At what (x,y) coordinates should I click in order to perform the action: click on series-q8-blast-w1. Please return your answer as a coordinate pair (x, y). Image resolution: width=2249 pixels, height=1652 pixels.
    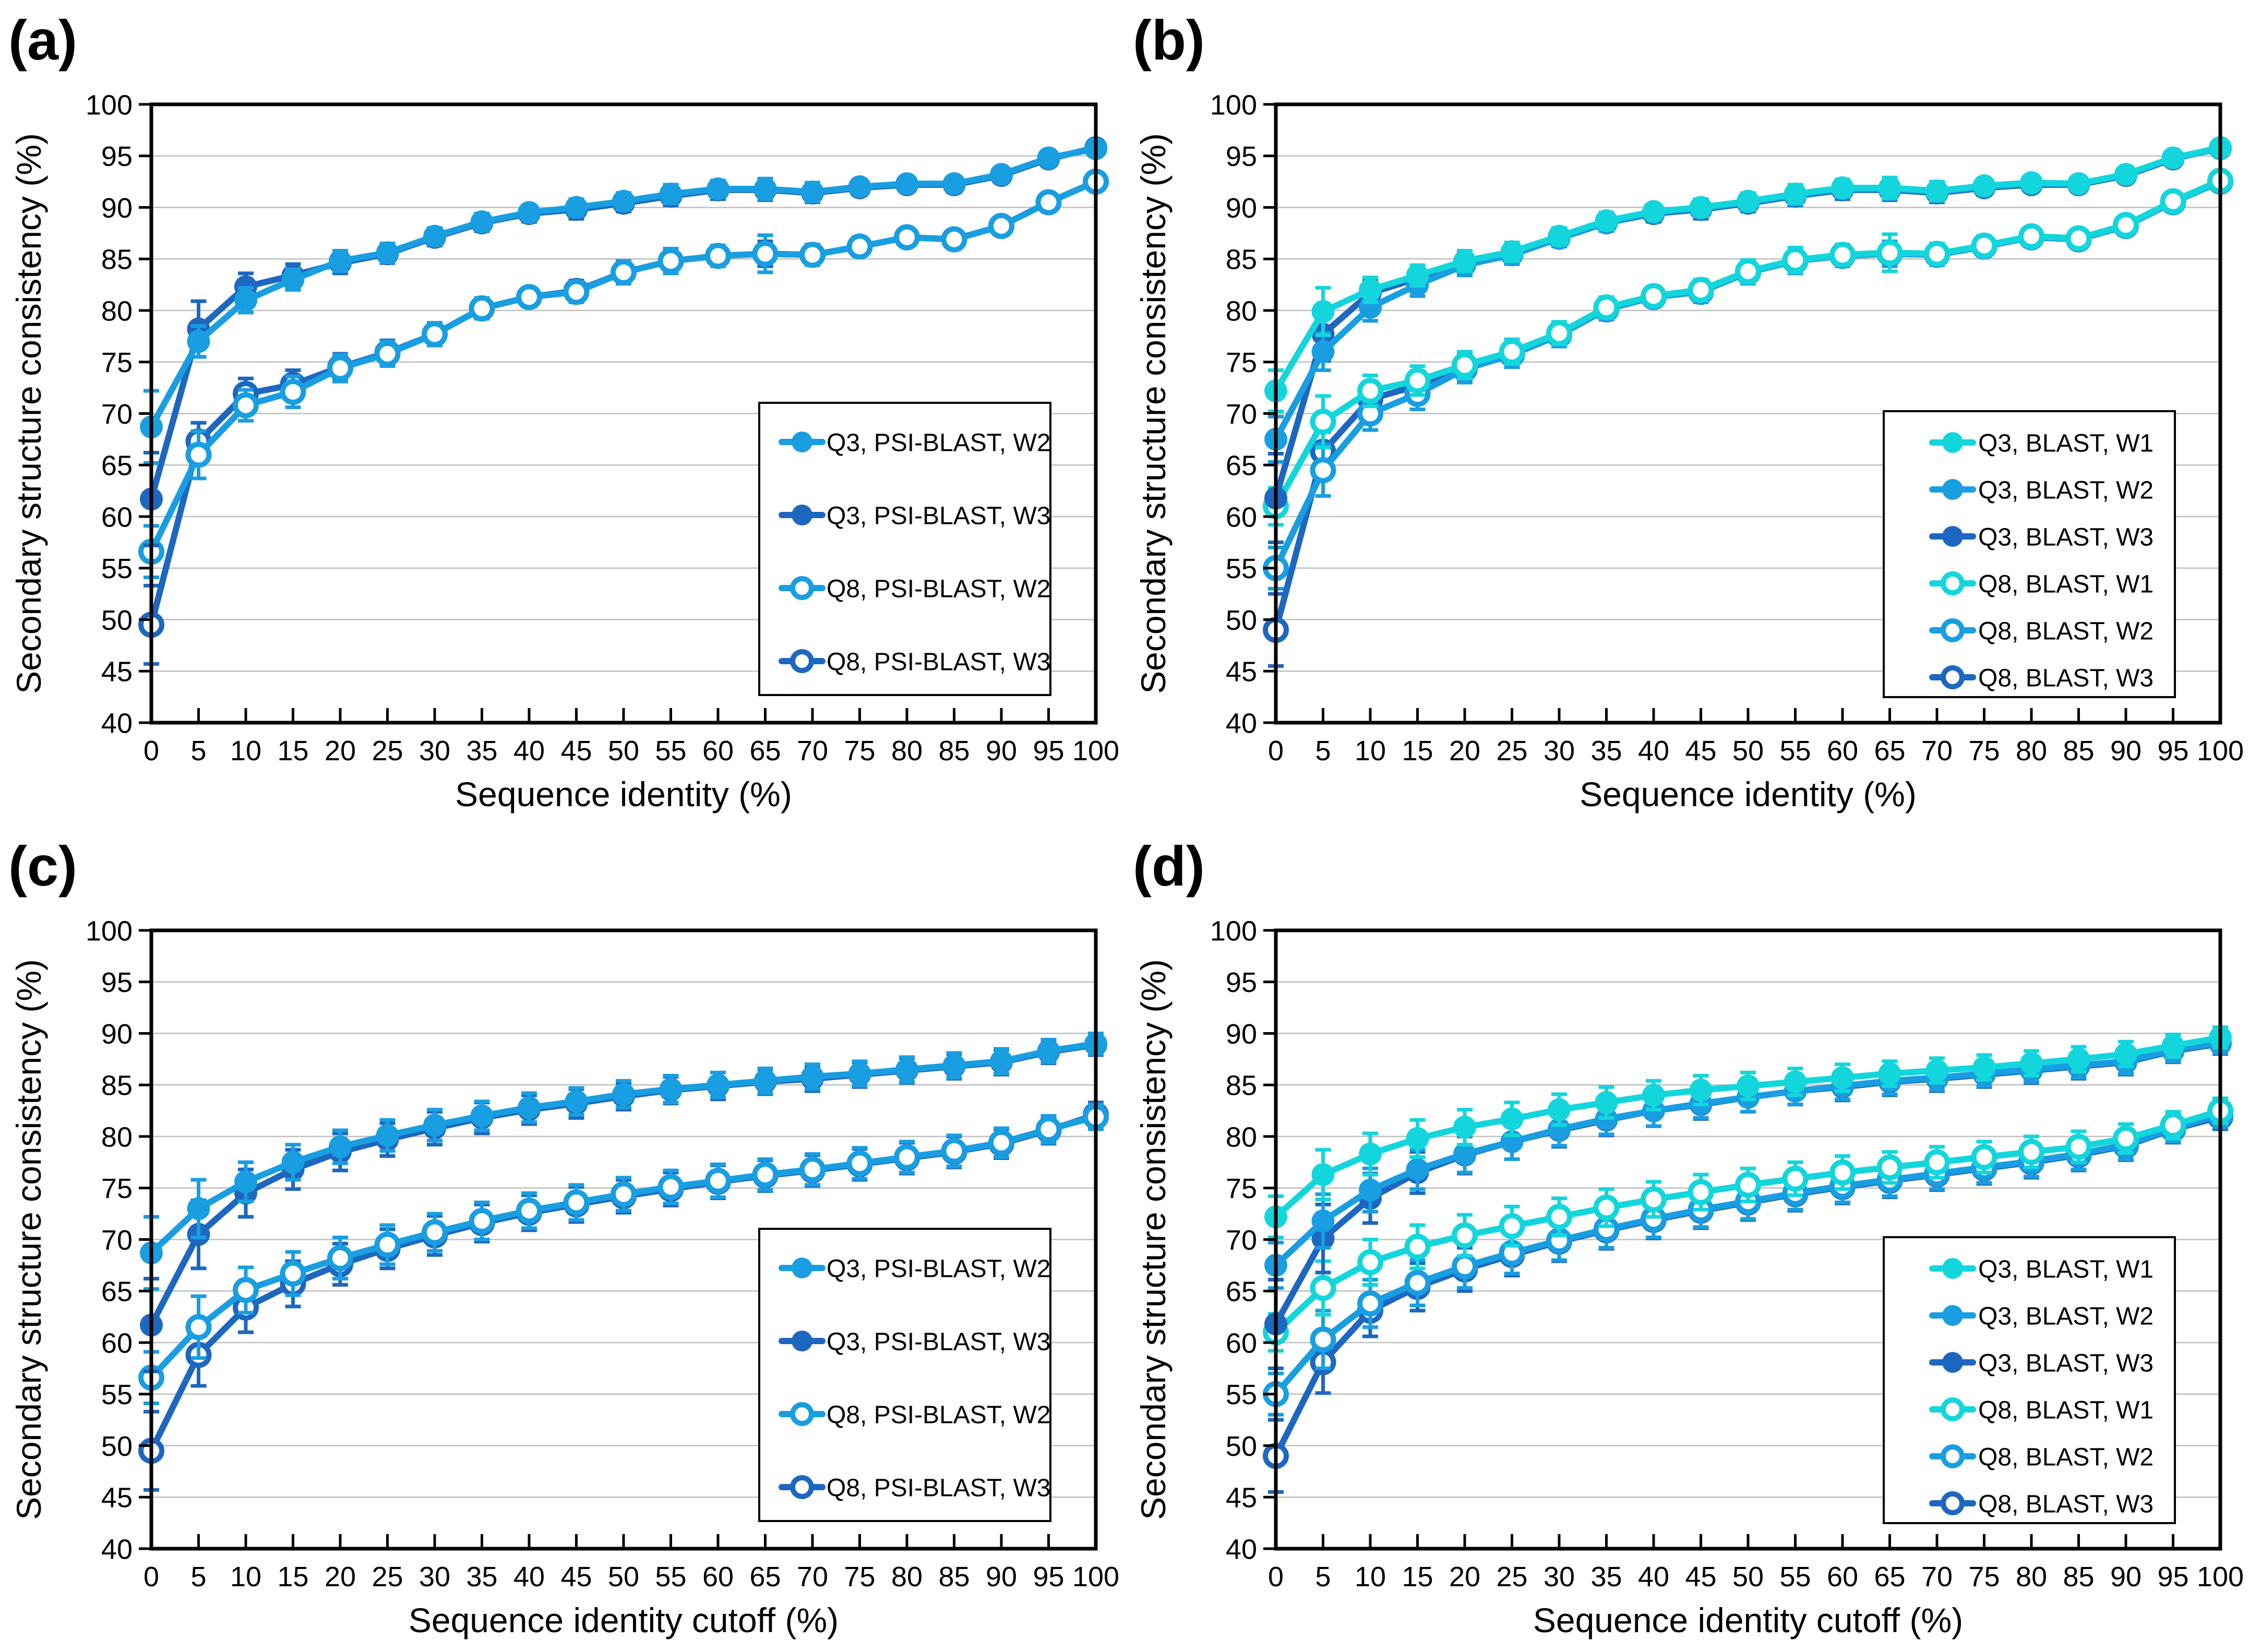
    Looking at the image, I should click on (1748, 1224).